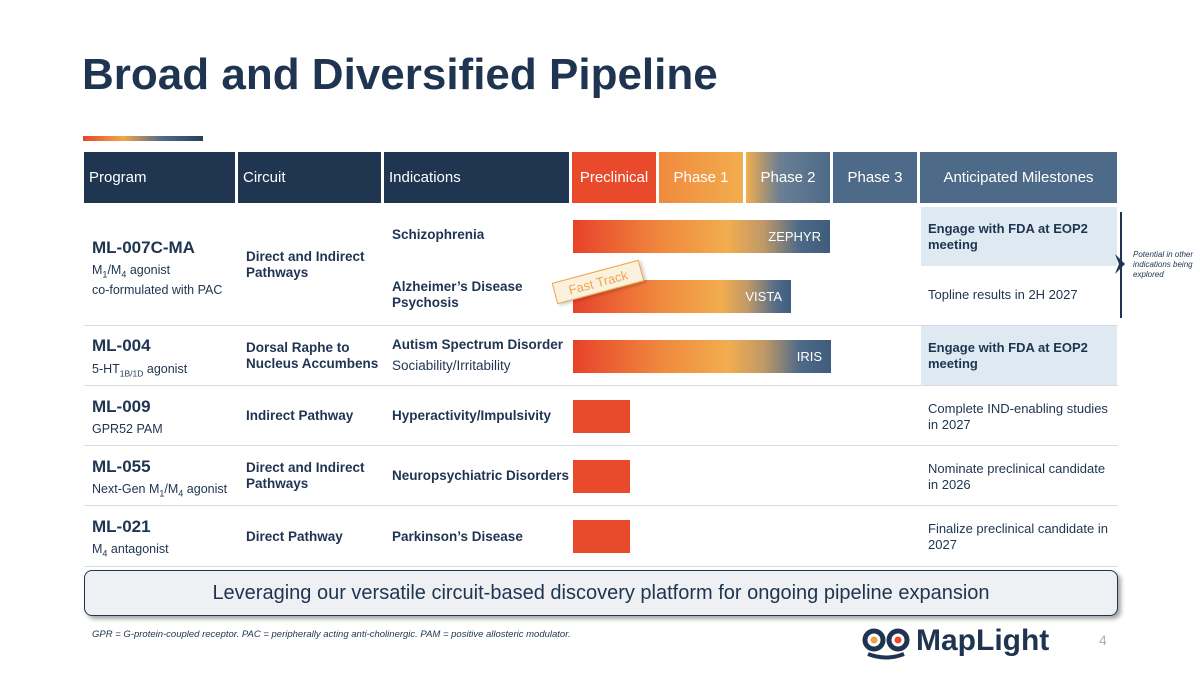 This screenshot has height=675, width=1200. Describe the element at coordinates (121, 526) in the screenshot. I see `program-name: ML-021` at that location.